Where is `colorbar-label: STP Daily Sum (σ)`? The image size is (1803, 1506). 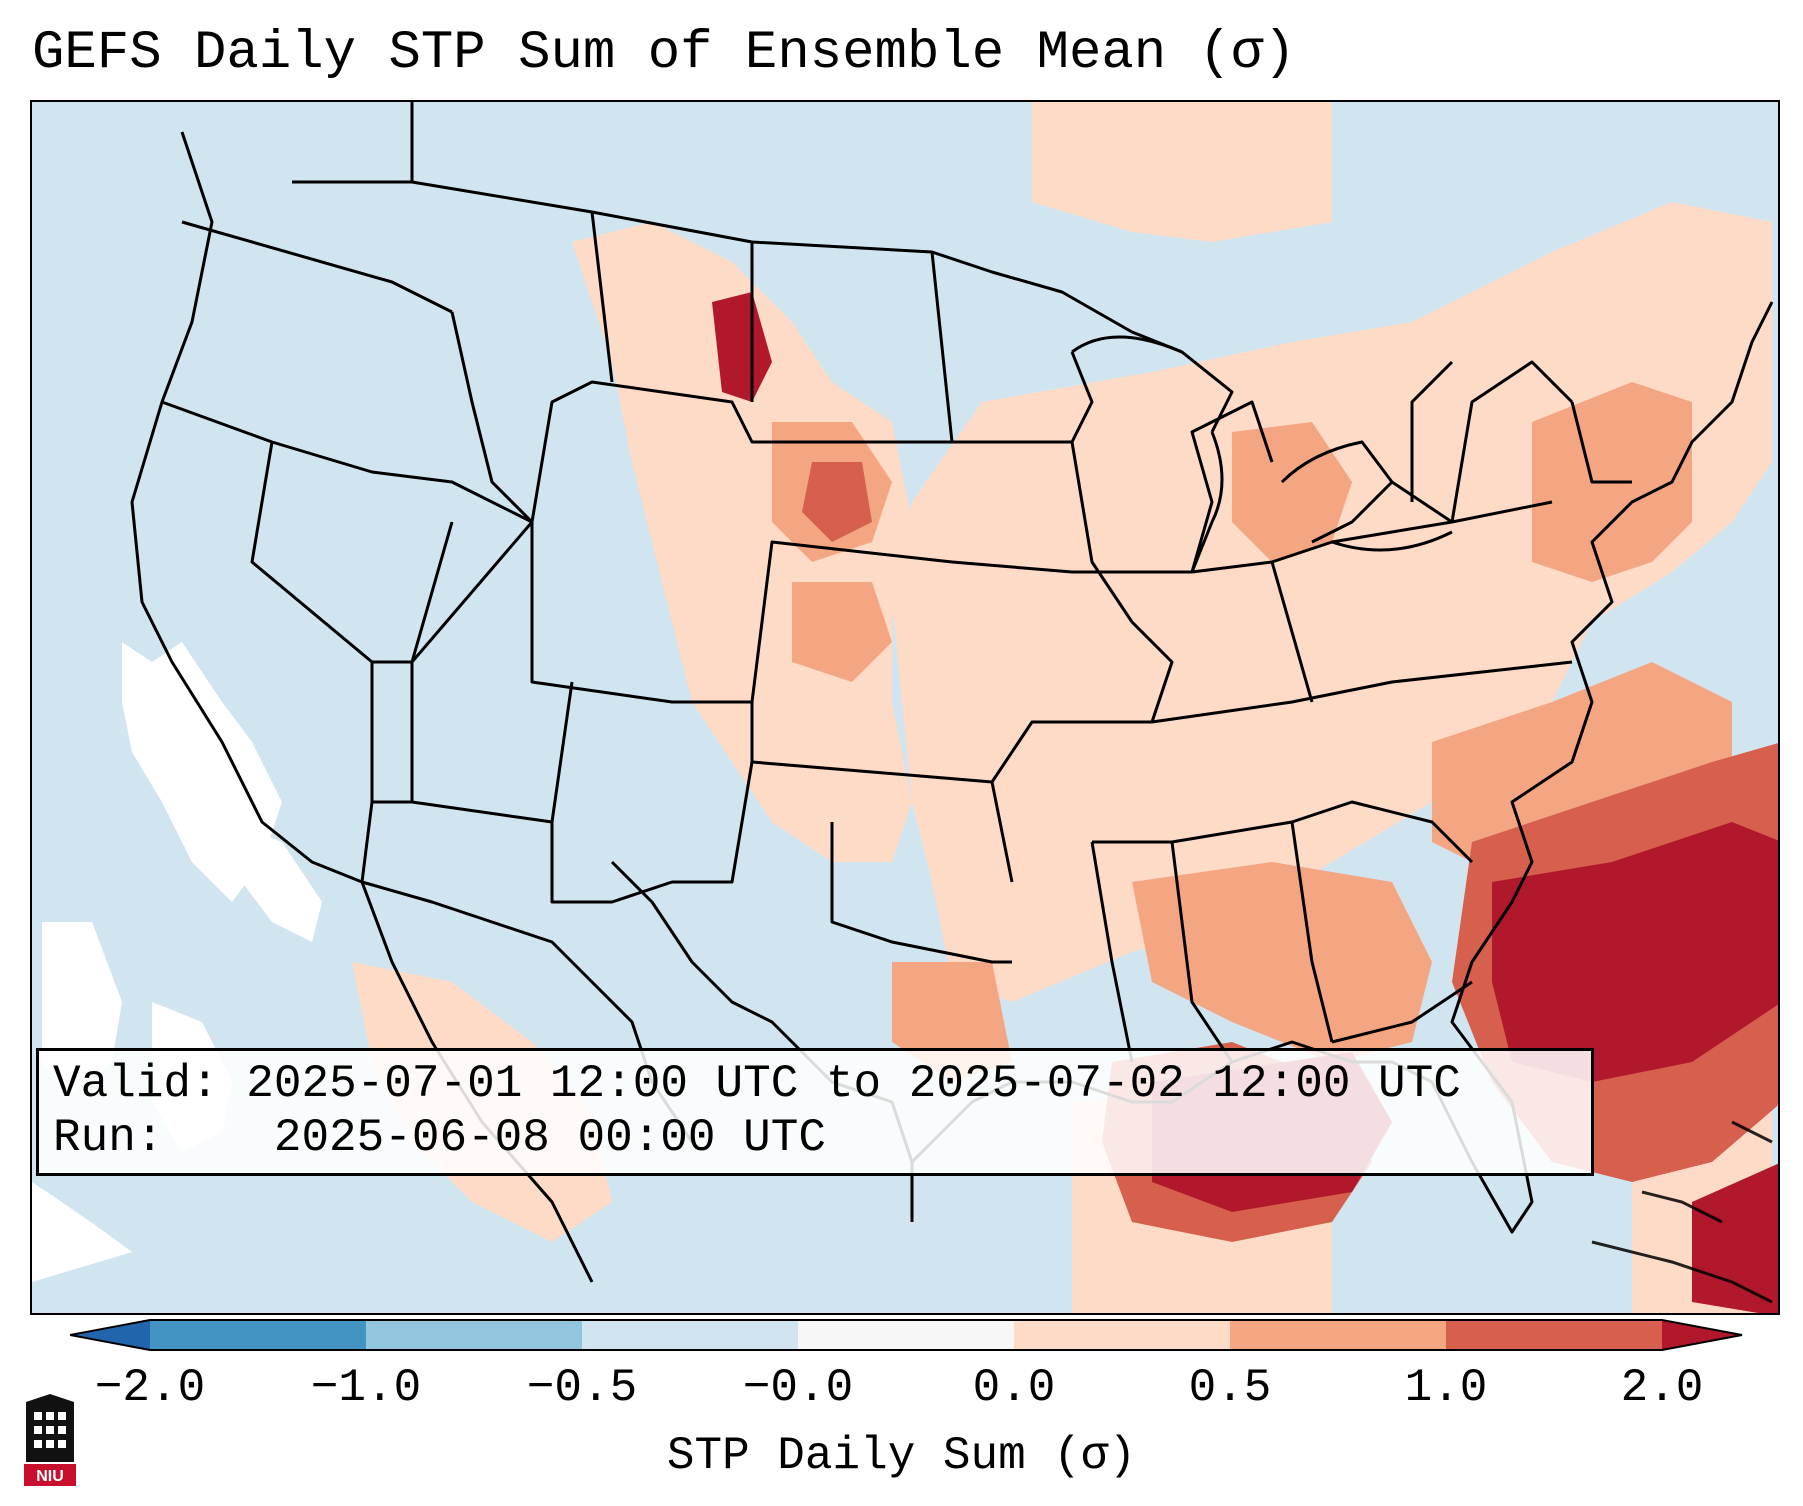 colorbar-label: STP Daily Sum (σ) is located at coordinates (901, 1456).